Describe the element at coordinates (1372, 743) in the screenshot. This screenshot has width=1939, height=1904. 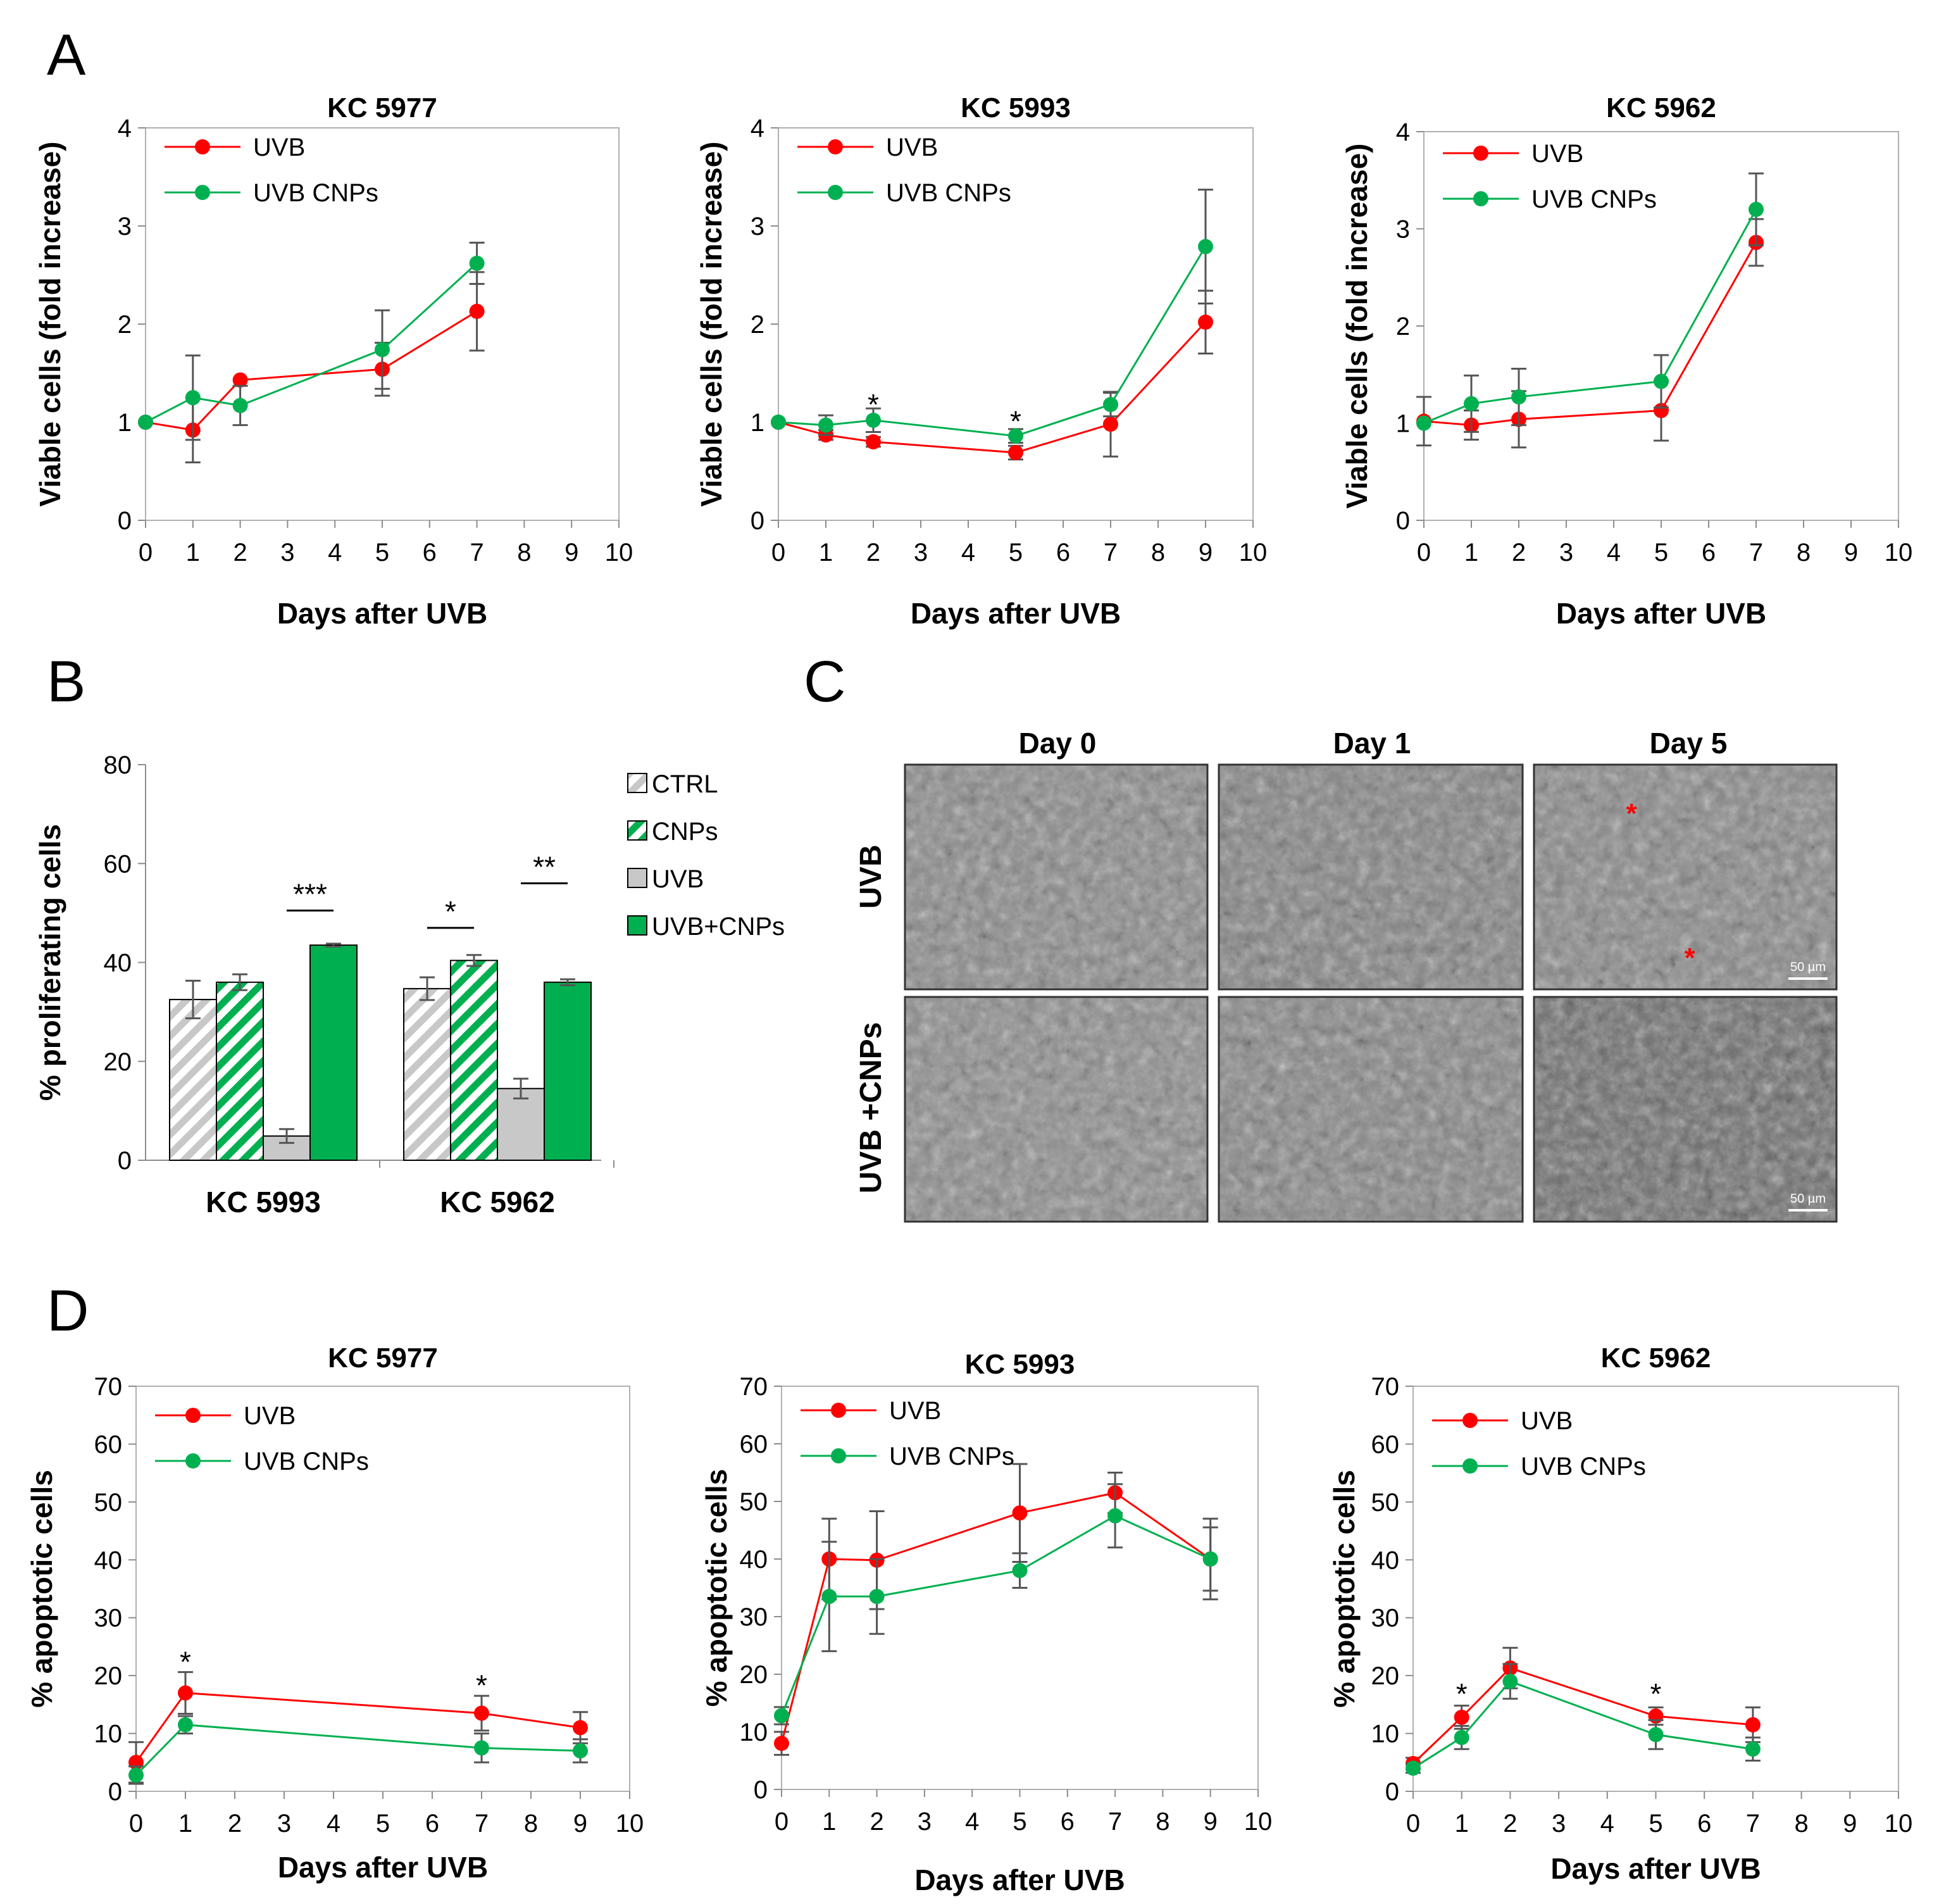
I see `micro-col-day1: Day 1` at that location.